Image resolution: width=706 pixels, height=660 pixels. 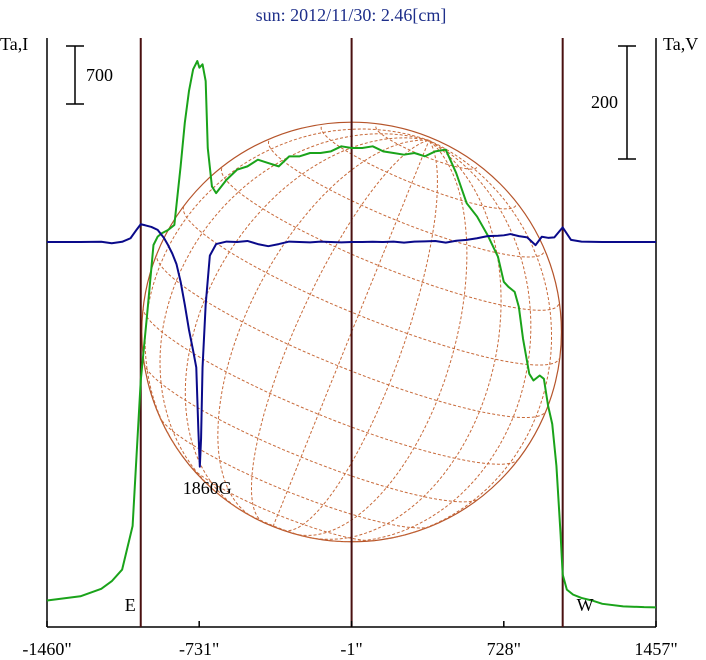 I want to click on left-scale-bar: 700, so click(x=89, y=75).